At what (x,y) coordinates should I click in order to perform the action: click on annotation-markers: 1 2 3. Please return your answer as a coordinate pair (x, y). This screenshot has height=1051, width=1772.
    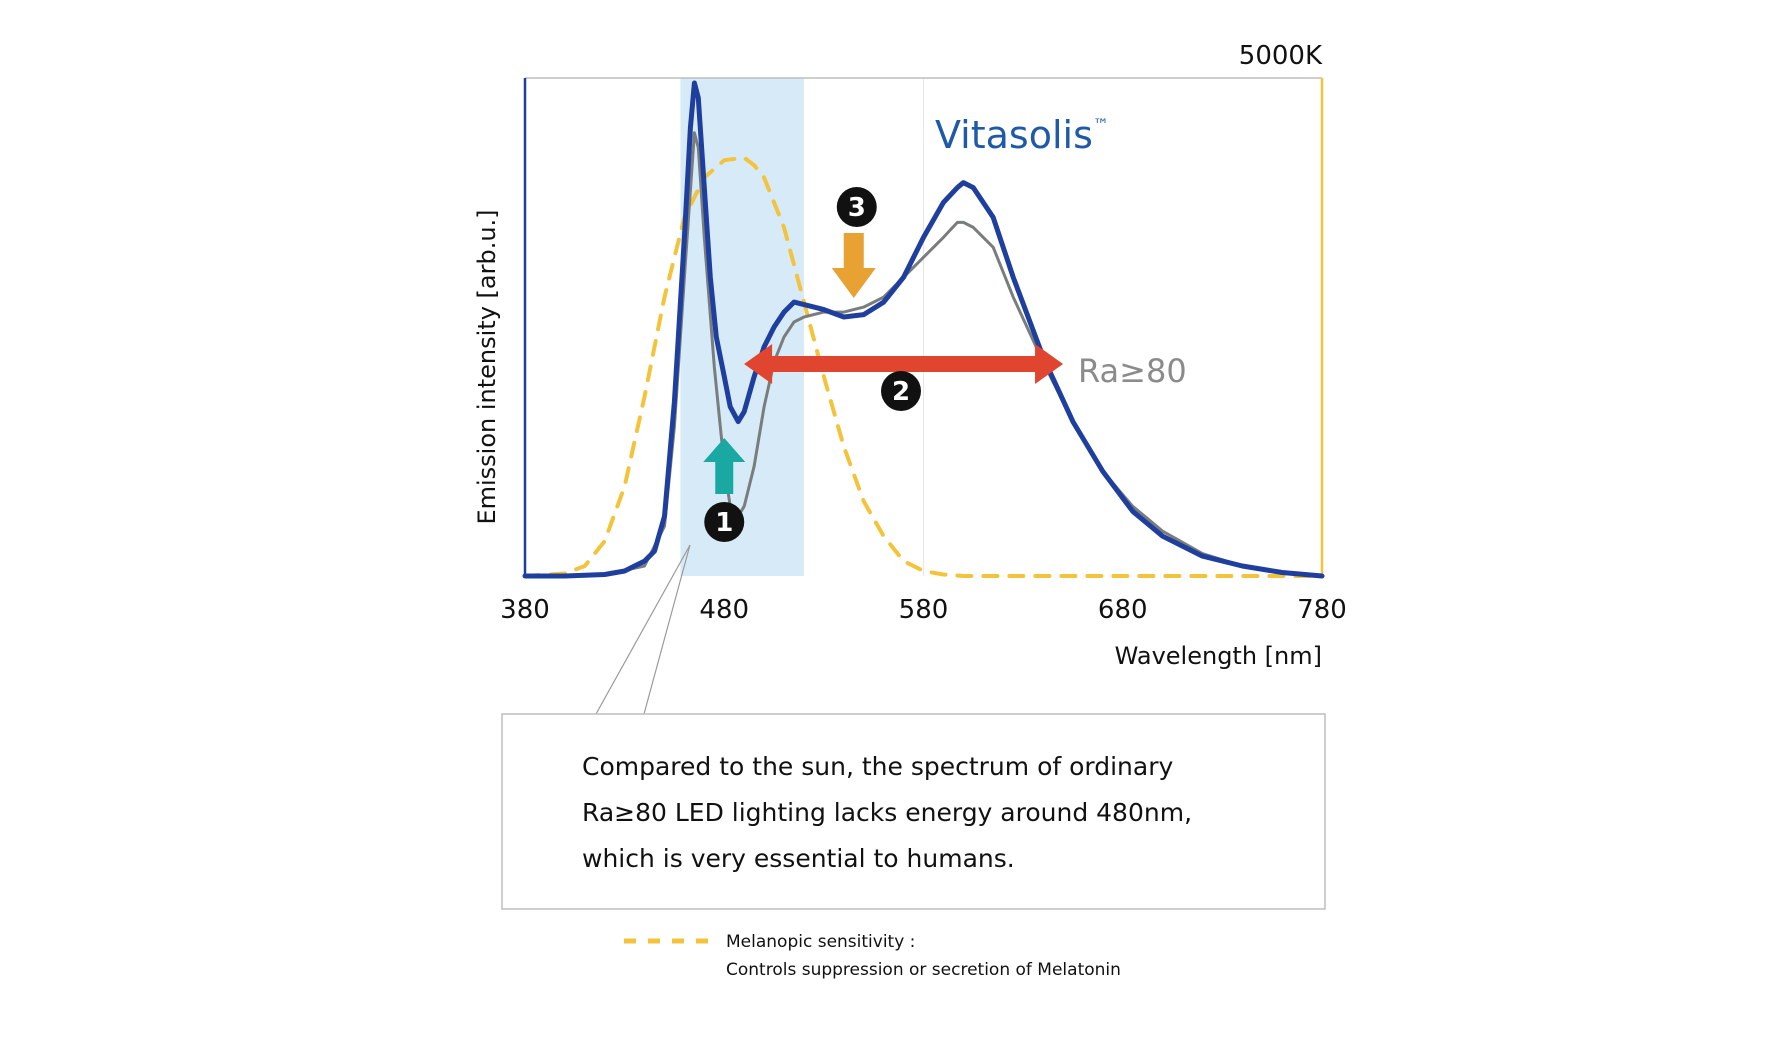
    Looking at the image, I should click on (883, 364).